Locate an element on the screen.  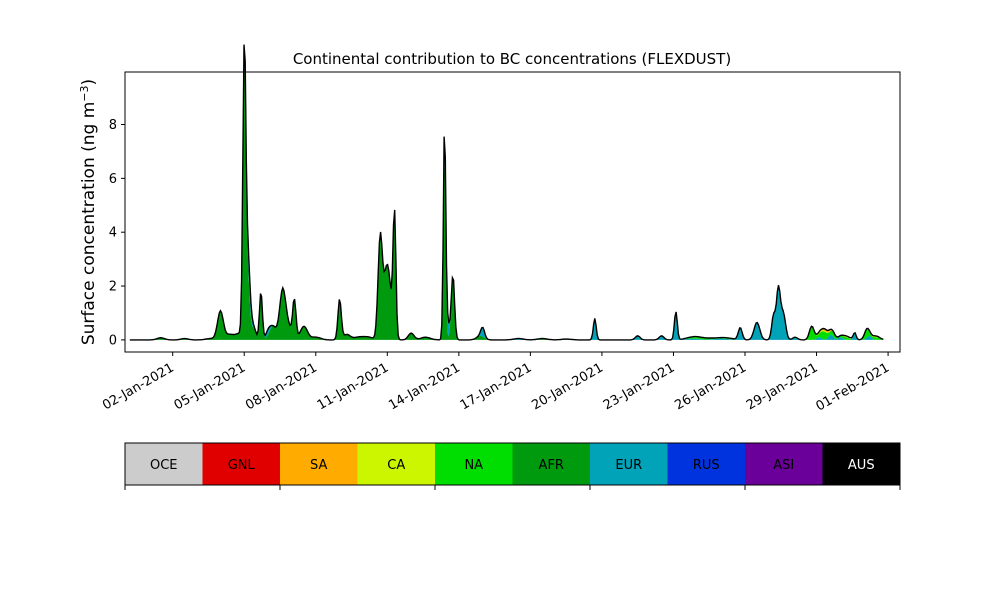
colorbar-label-na: NA is located at coordinates (473, 465).